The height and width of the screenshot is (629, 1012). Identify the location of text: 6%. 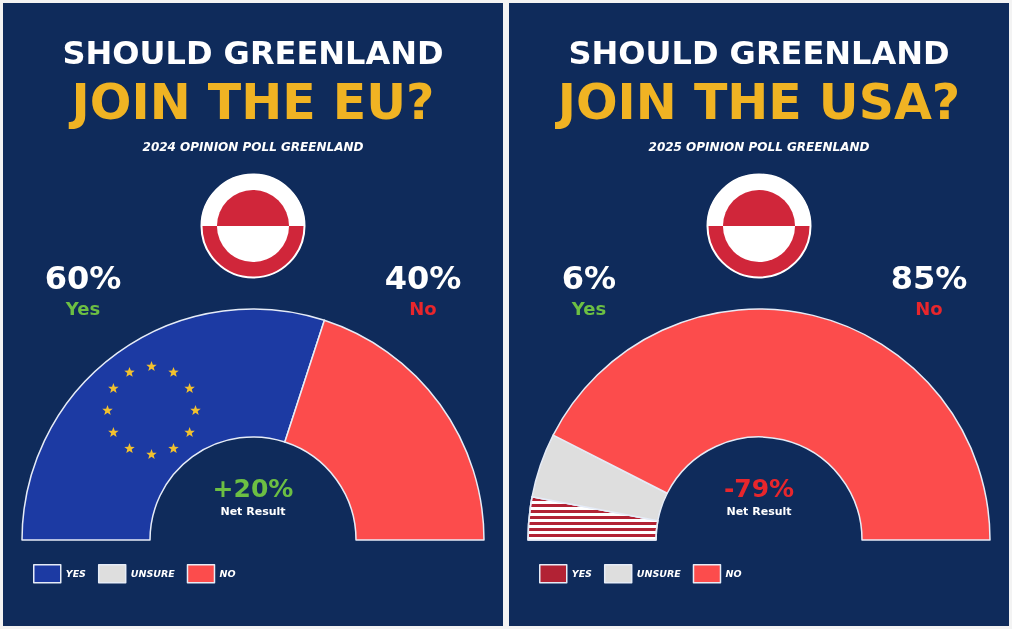
(589, 278).